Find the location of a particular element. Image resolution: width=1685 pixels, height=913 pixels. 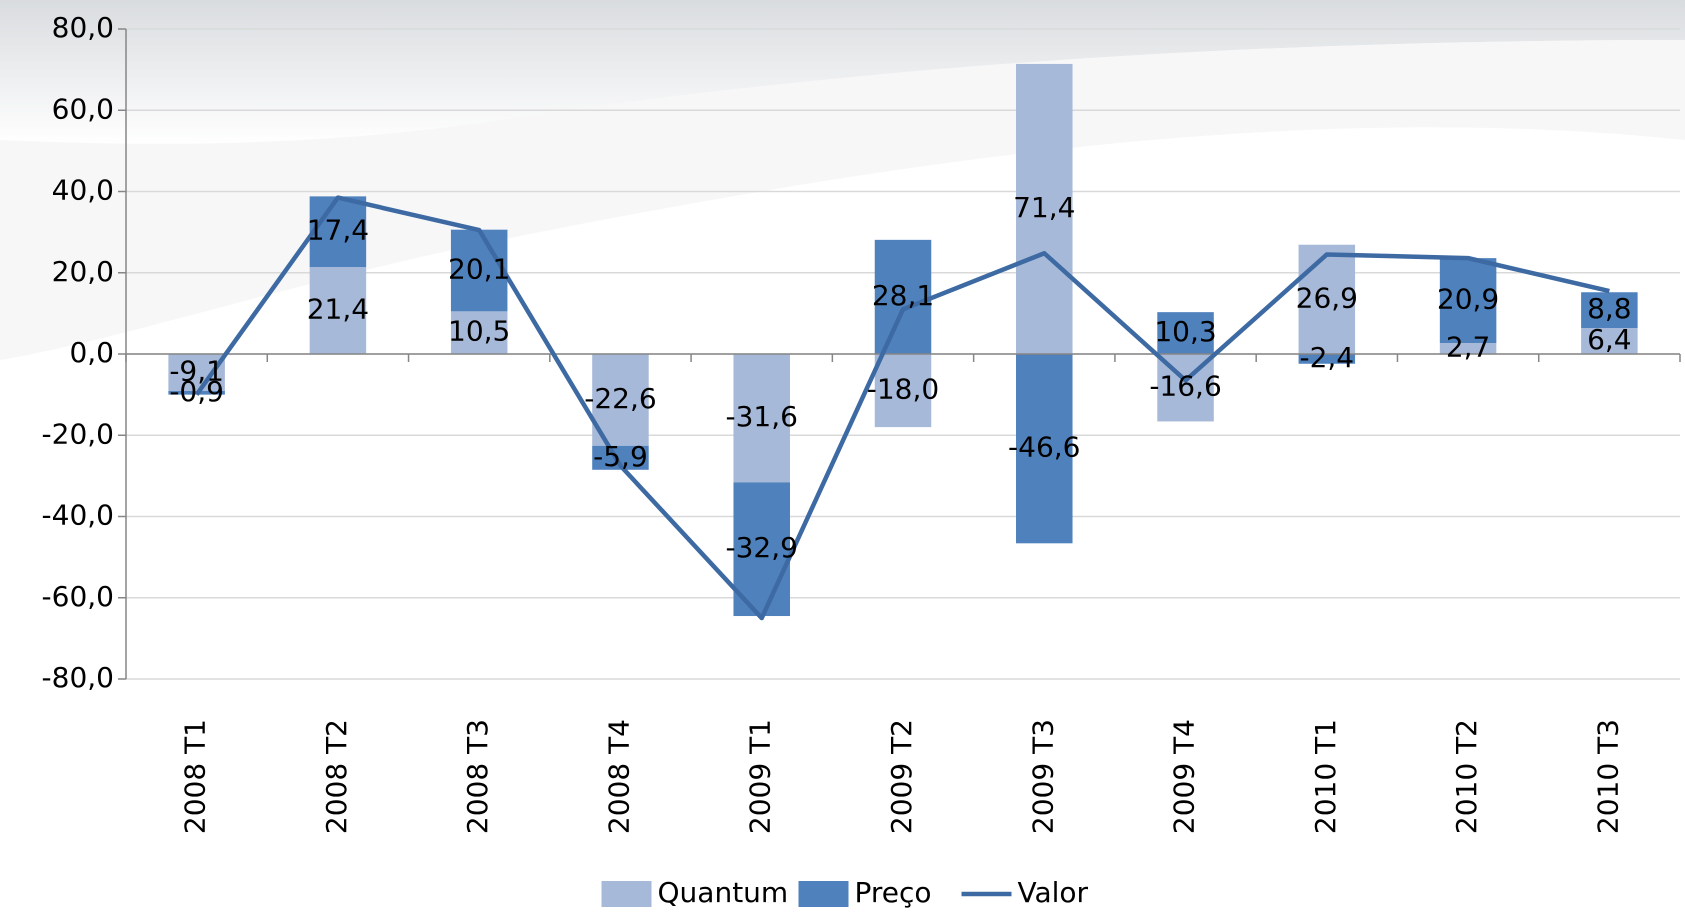

data-label: 21,4 is located at coordinates (338, 309).